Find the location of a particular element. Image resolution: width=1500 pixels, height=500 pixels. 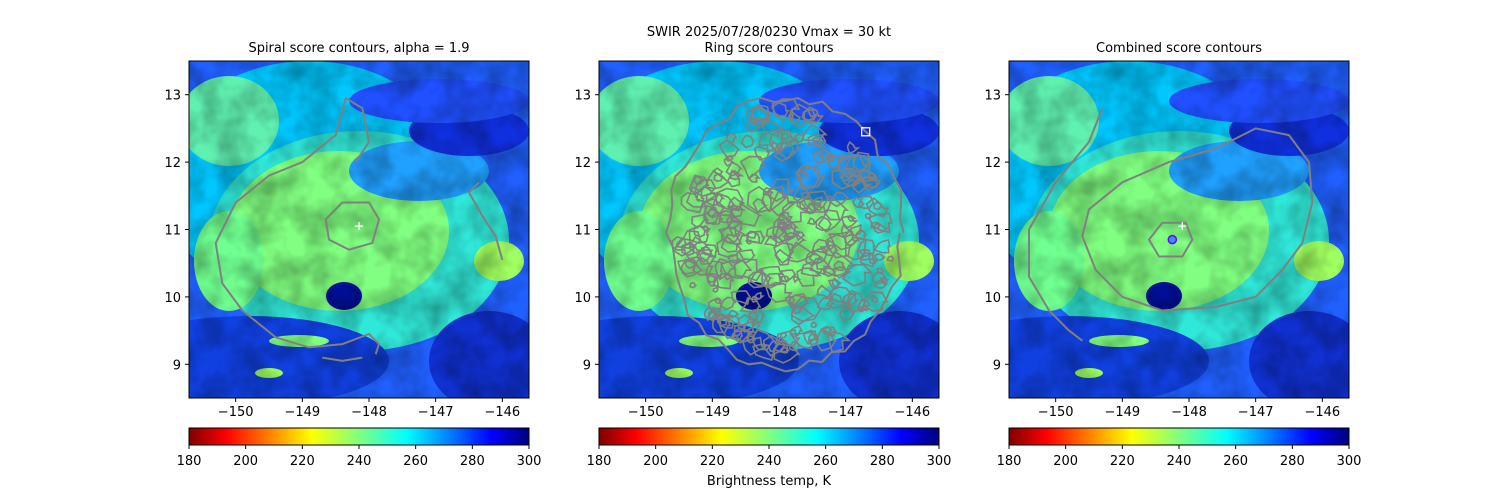

square-marker is located at coordinates (866, 132).